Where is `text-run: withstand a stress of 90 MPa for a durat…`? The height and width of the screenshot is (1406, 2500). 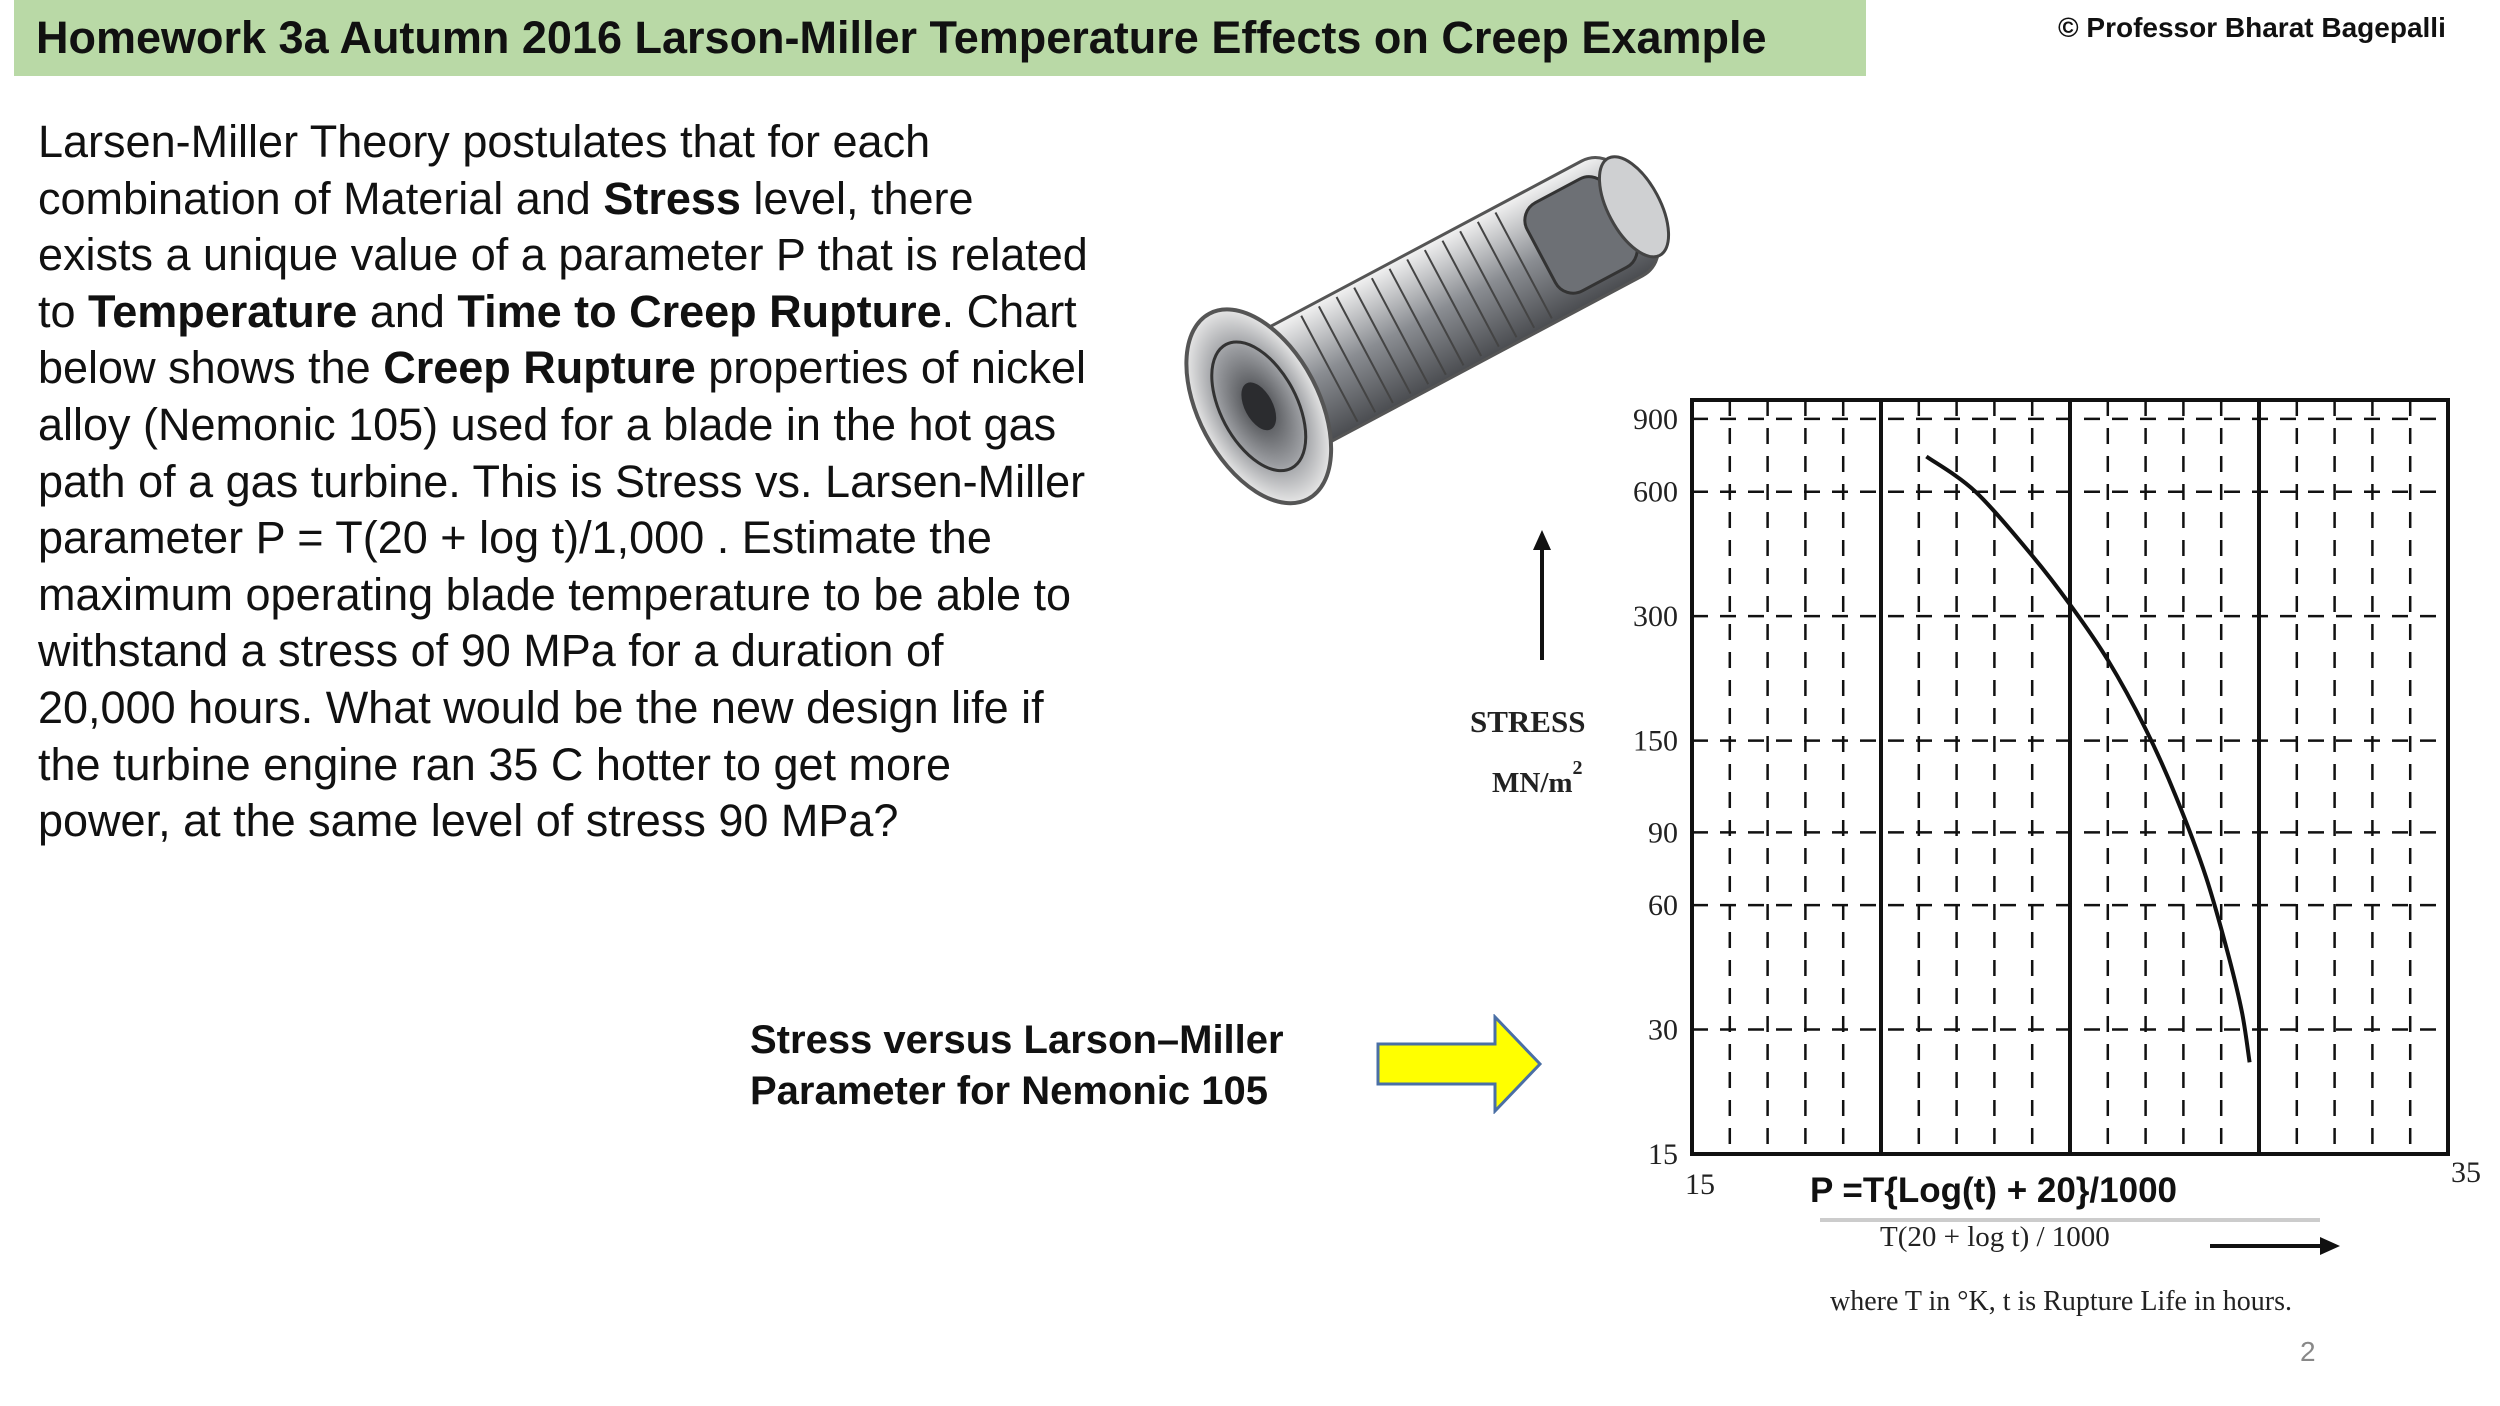 text-run: withstand a stress of 90 MPa for a durat… is located at coordinates (491, 651).